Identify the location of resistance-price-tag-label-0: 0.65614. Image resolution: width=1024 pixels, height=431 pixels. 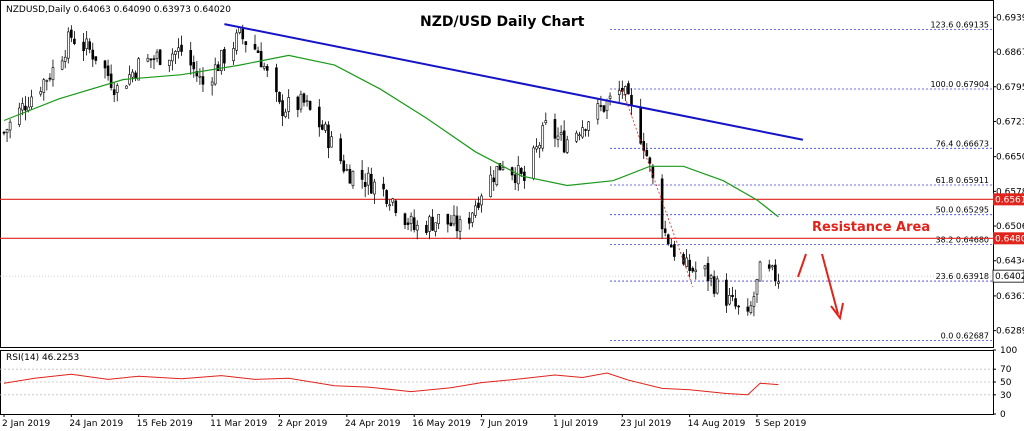
(1009, 200).